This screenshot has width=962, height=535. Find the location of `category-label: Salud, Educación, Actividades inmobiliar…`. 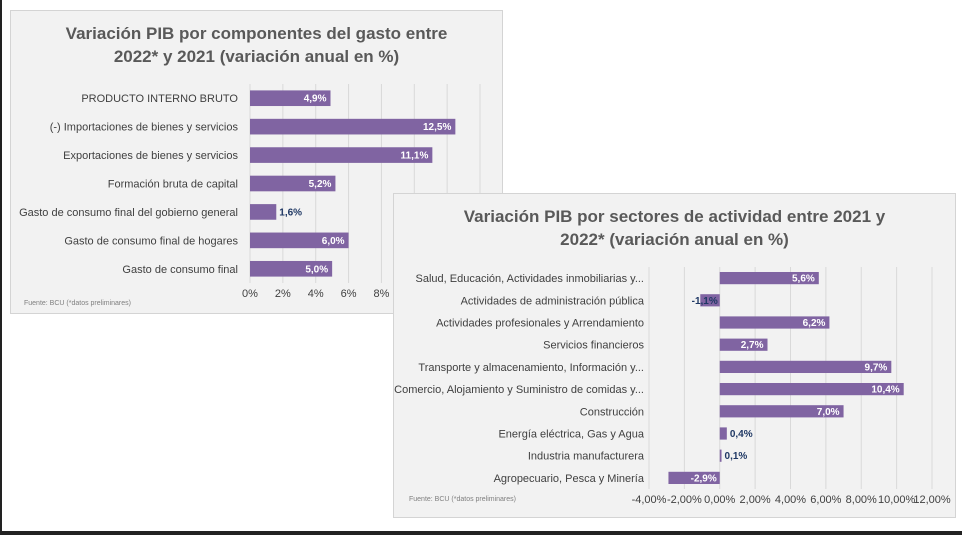

category-label: Salud, Educación, Actividades inmobiliar… is located at coordinates (530, 279).